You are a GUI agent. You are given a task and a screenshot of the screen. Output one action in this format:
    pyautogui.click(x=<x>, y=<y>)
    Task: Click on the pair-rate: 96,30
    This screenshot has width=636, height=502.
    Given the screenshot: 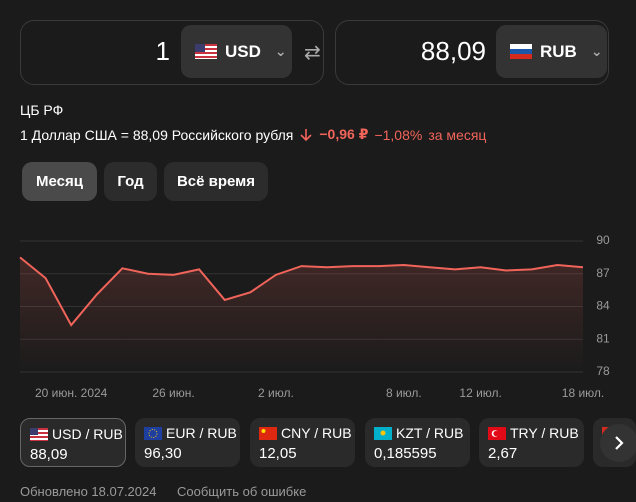 What is the action you would take?
    pyautogui.click(x=163, y=453)
    